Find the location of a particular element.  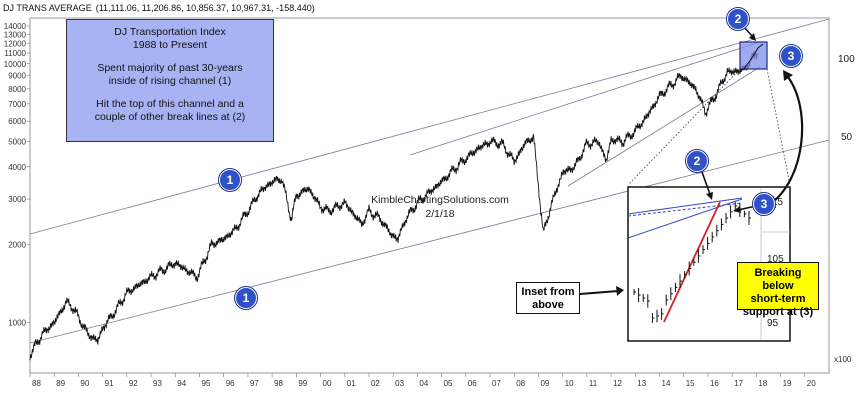

support-line2: short-term is located at coordinates (778, 299).